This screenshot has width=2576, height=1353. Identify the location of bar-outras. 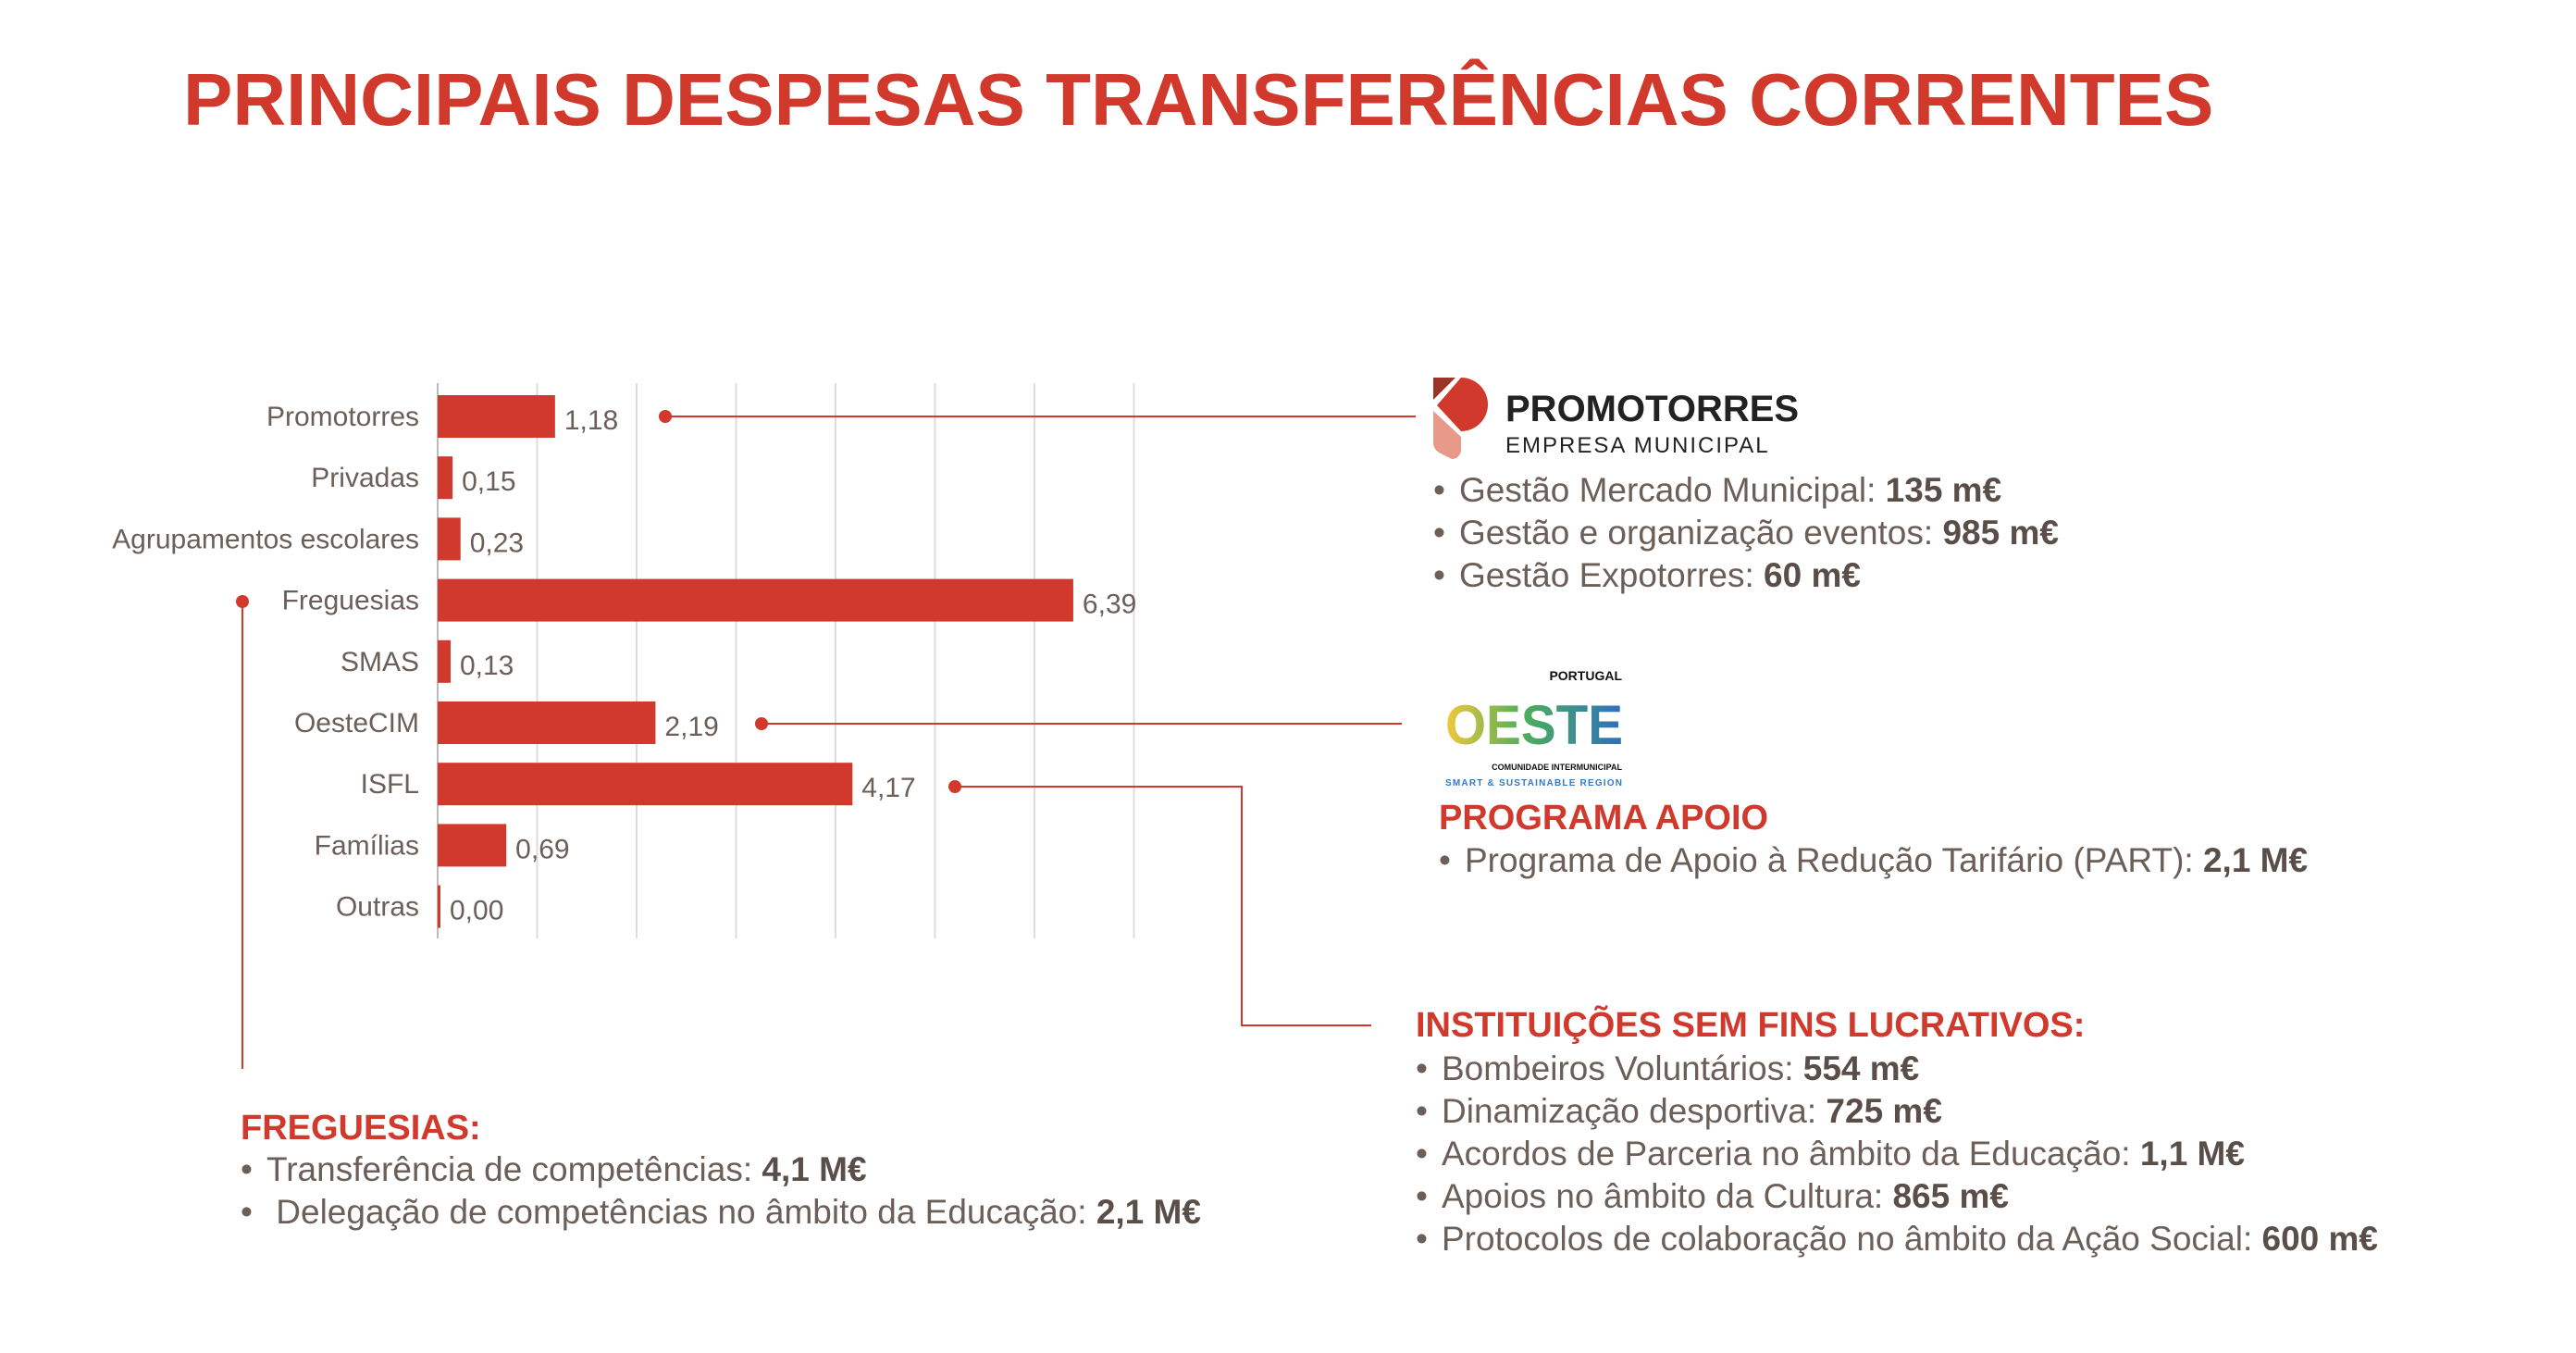
(439, 906).